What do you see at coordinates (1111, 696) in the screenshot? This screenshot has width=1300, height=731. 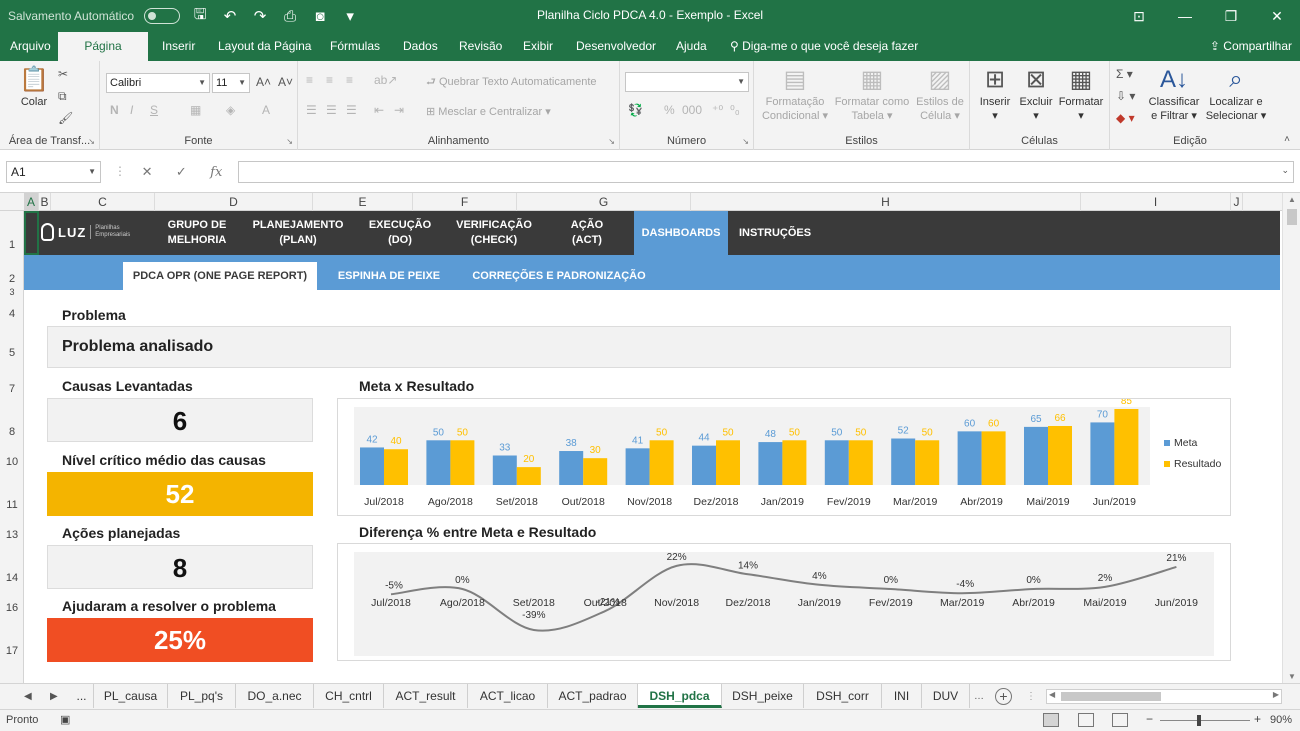 I see `hscroll-thumb` at bounding box center [1111, 696].